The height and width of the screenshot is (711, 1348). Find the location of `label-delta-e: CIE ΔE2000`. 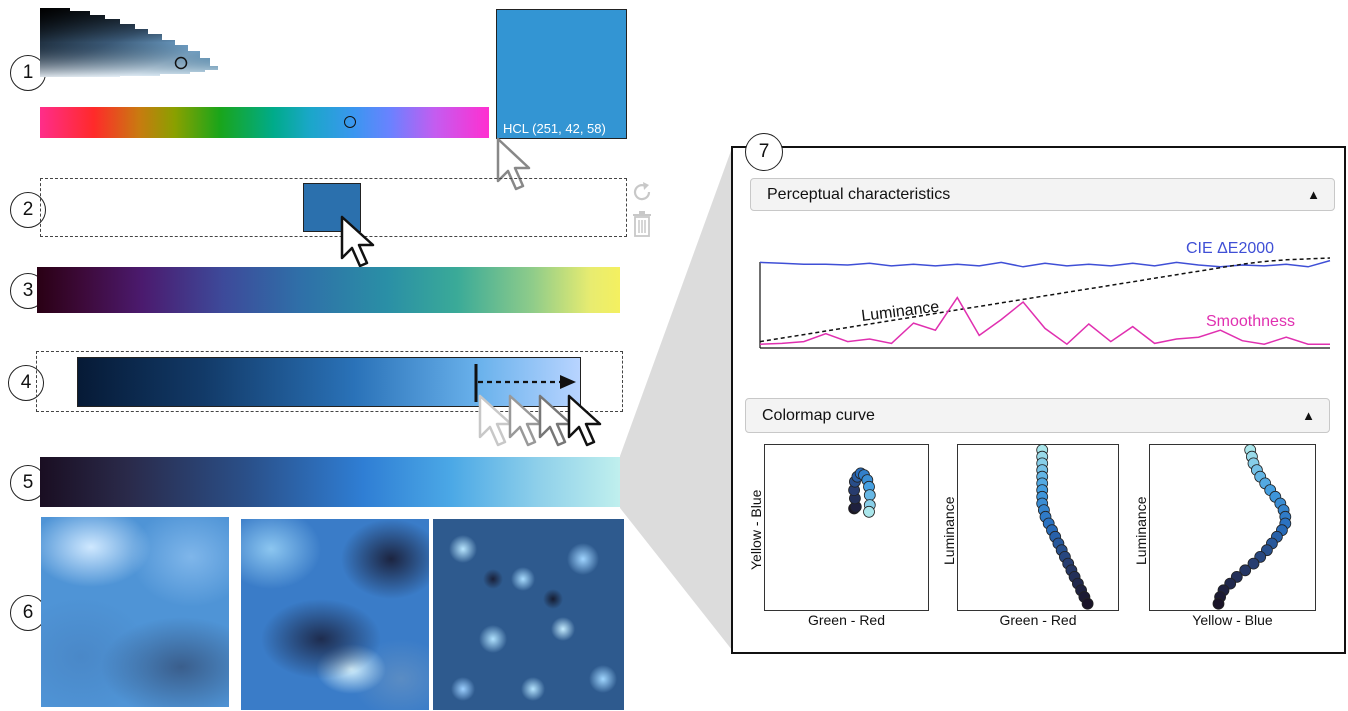

label-delta-e: CIE ΔE2000 is located at coordinates (1230, 248).